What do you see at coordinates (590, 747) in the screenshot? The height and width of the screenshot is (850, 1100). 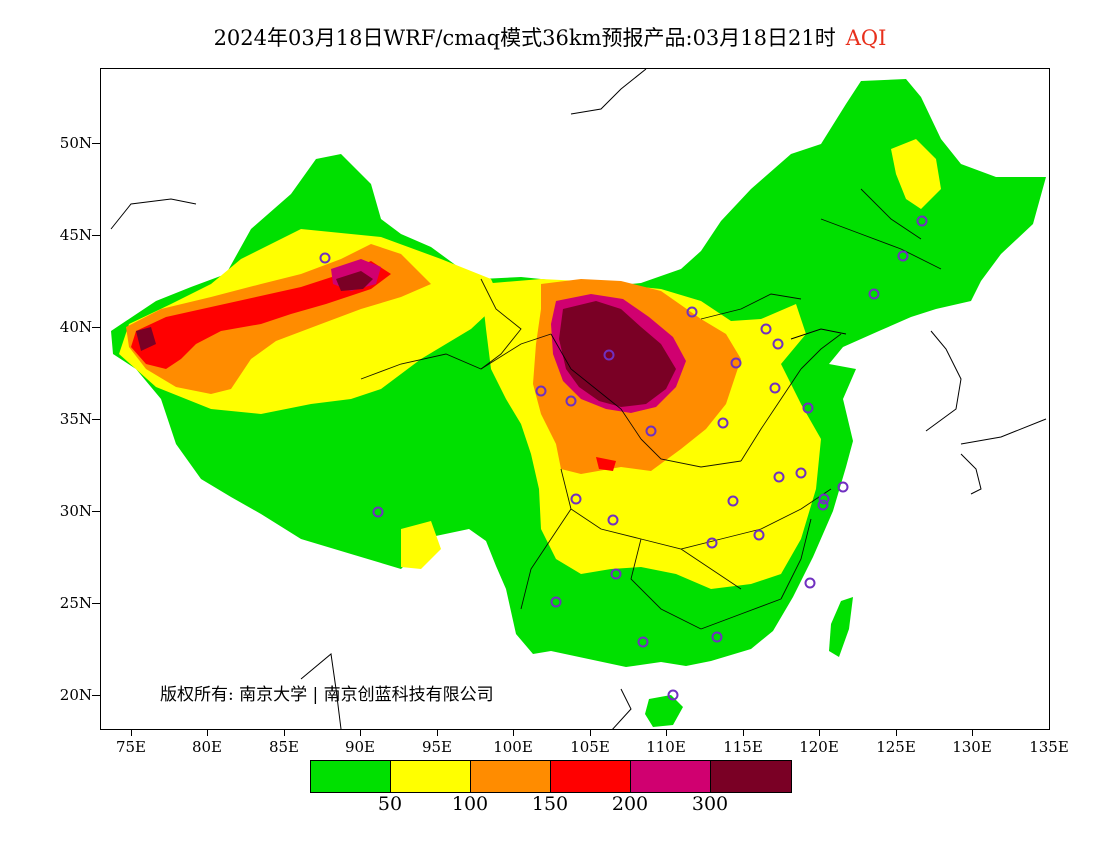 I see `lon-label-105e: 105E` at bounding box center [590, 747].